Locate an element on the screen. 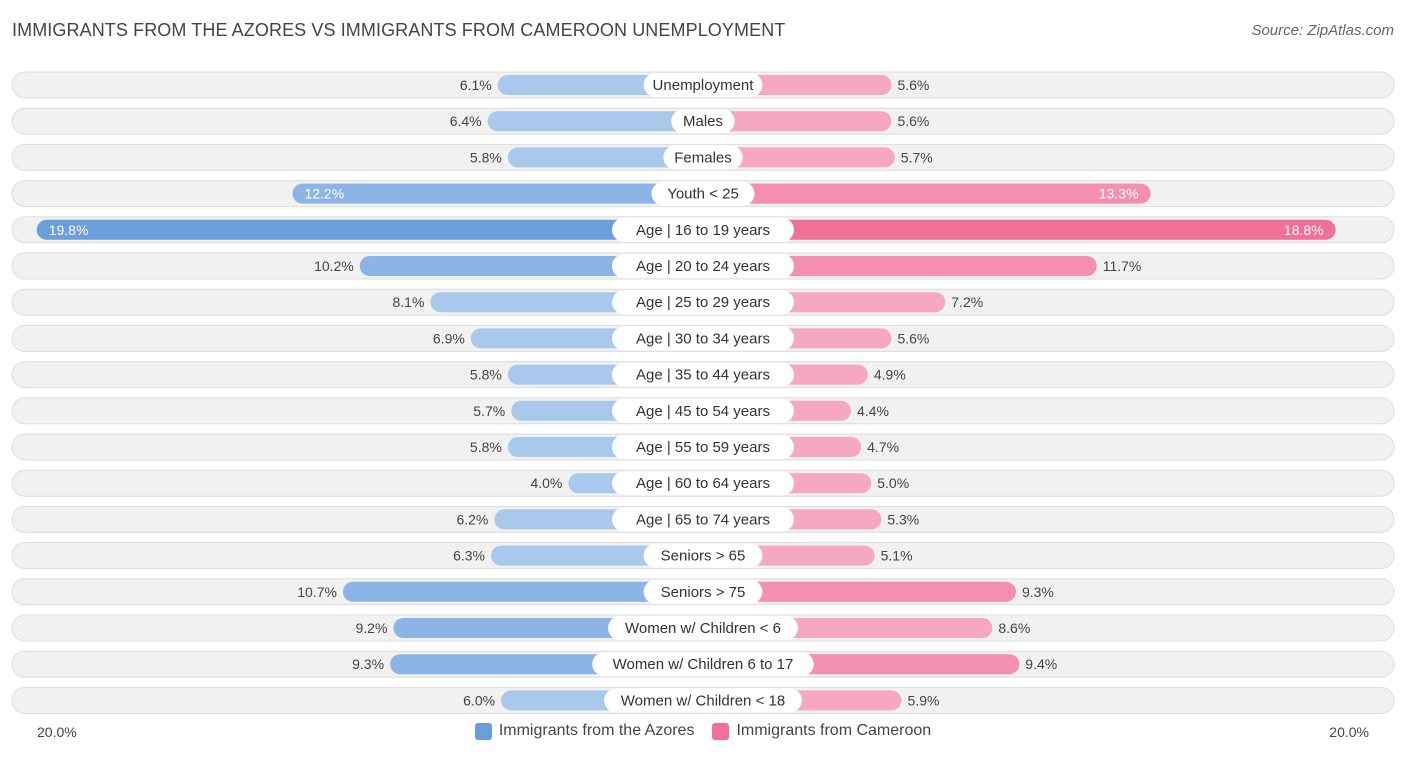  chart-row: Women w/ Children < 18 6.0% 5.9% is located at coordinates (703, 700).